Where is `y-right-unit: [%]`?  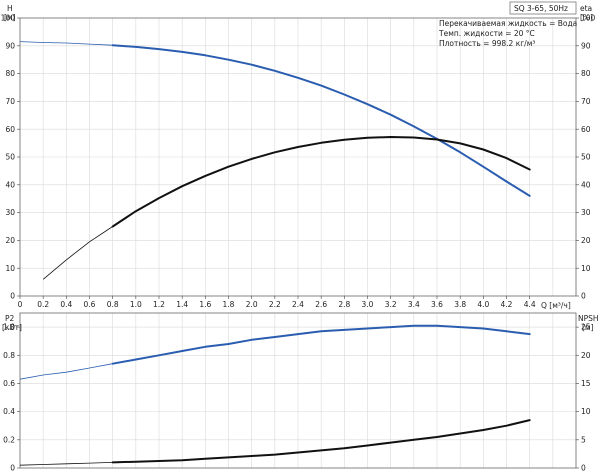 y-right-unit: [%] is located at coordinates (586, 17).